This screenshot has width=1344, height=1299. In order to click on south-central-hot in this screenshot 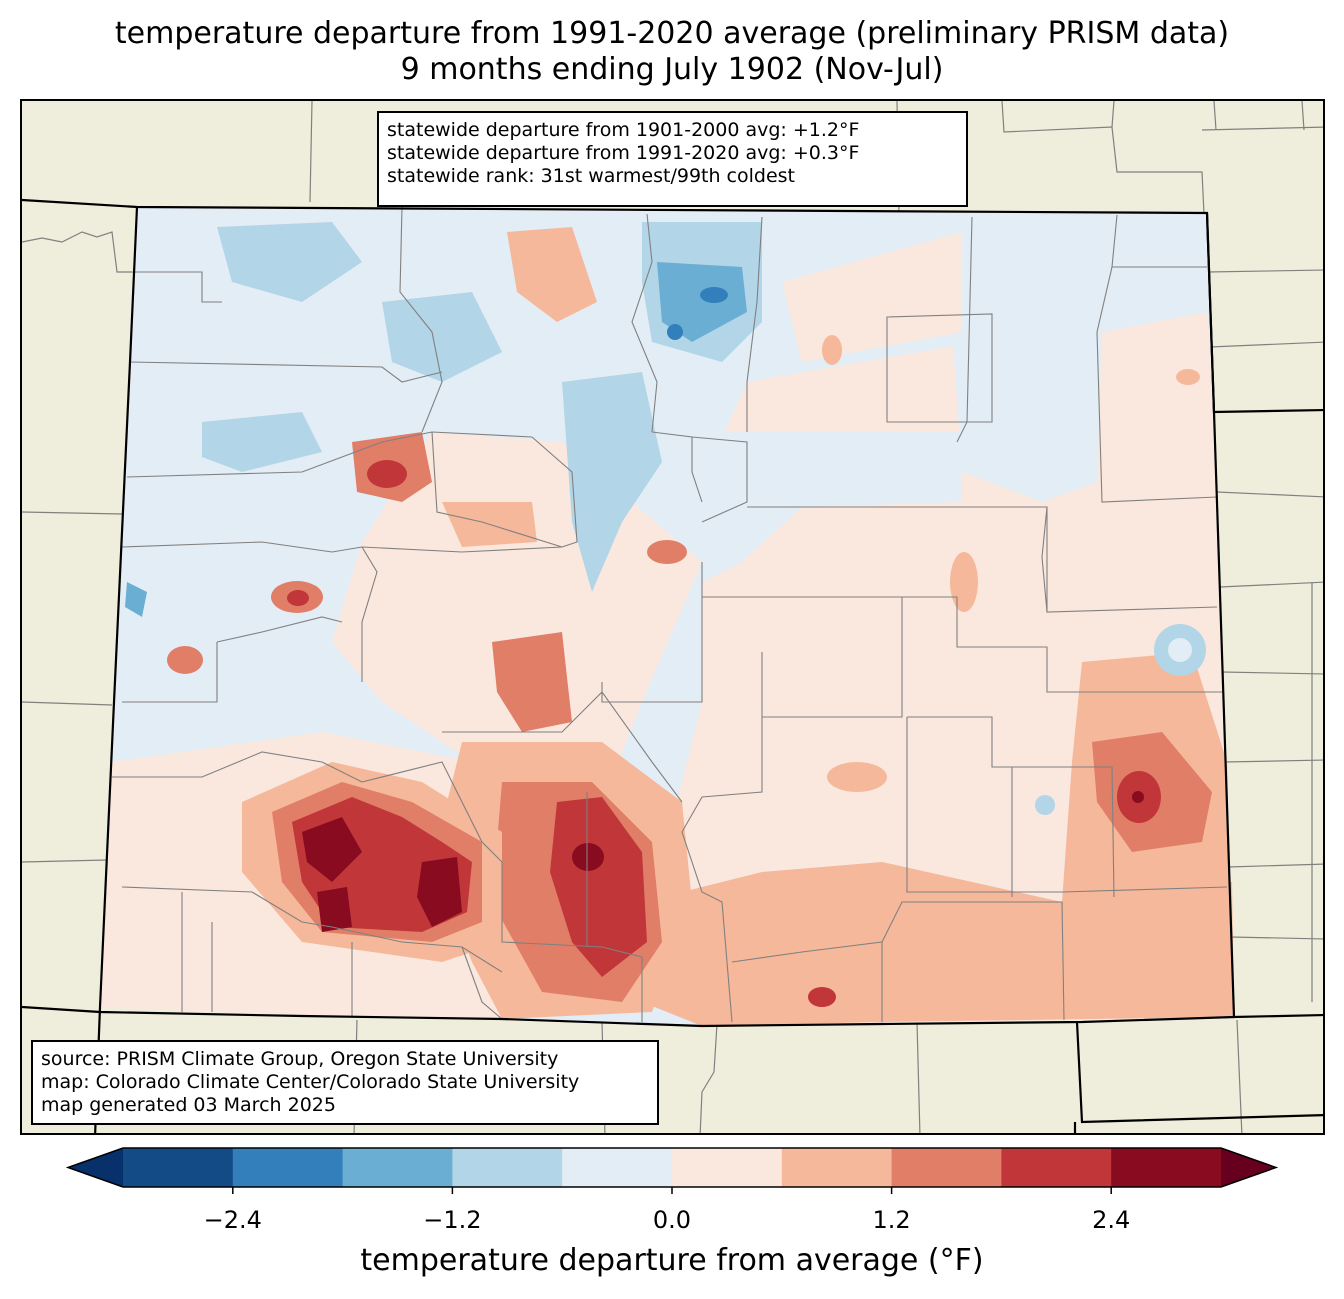, I will do `click(598, 887)`.